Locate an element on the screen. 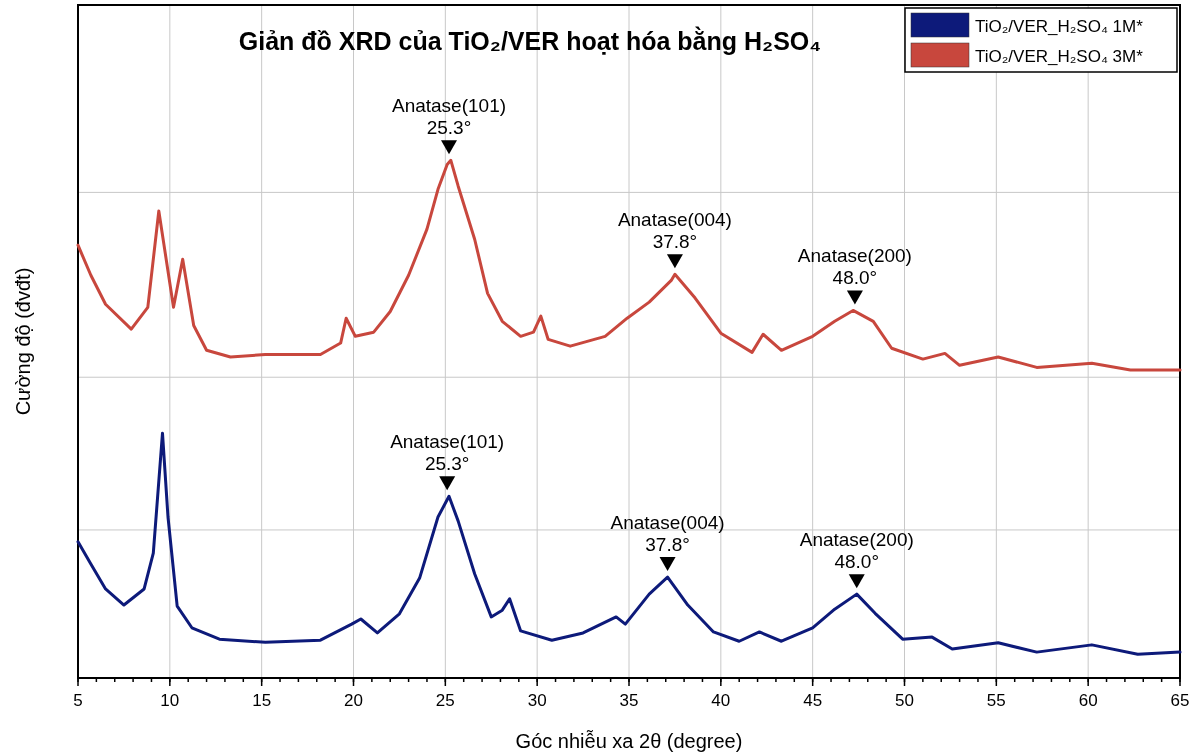 This screenshot has width=1194, height=754. x-tick-label: 55 is located at coordinates (996, 700).